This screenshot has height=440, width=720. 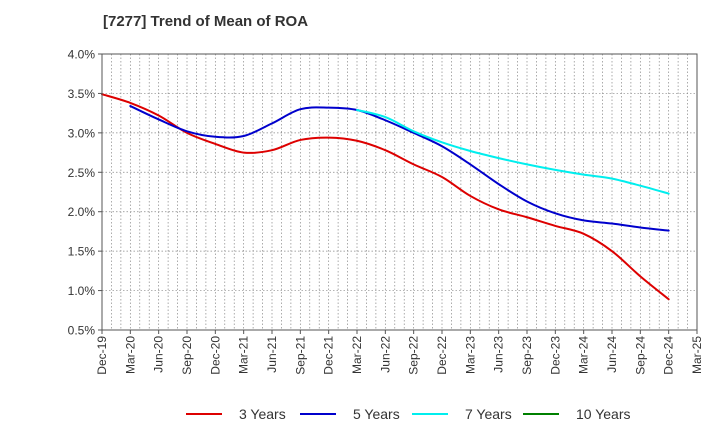 I want to click on y-tick-label: 1.0%, so click(x=82, y=291).